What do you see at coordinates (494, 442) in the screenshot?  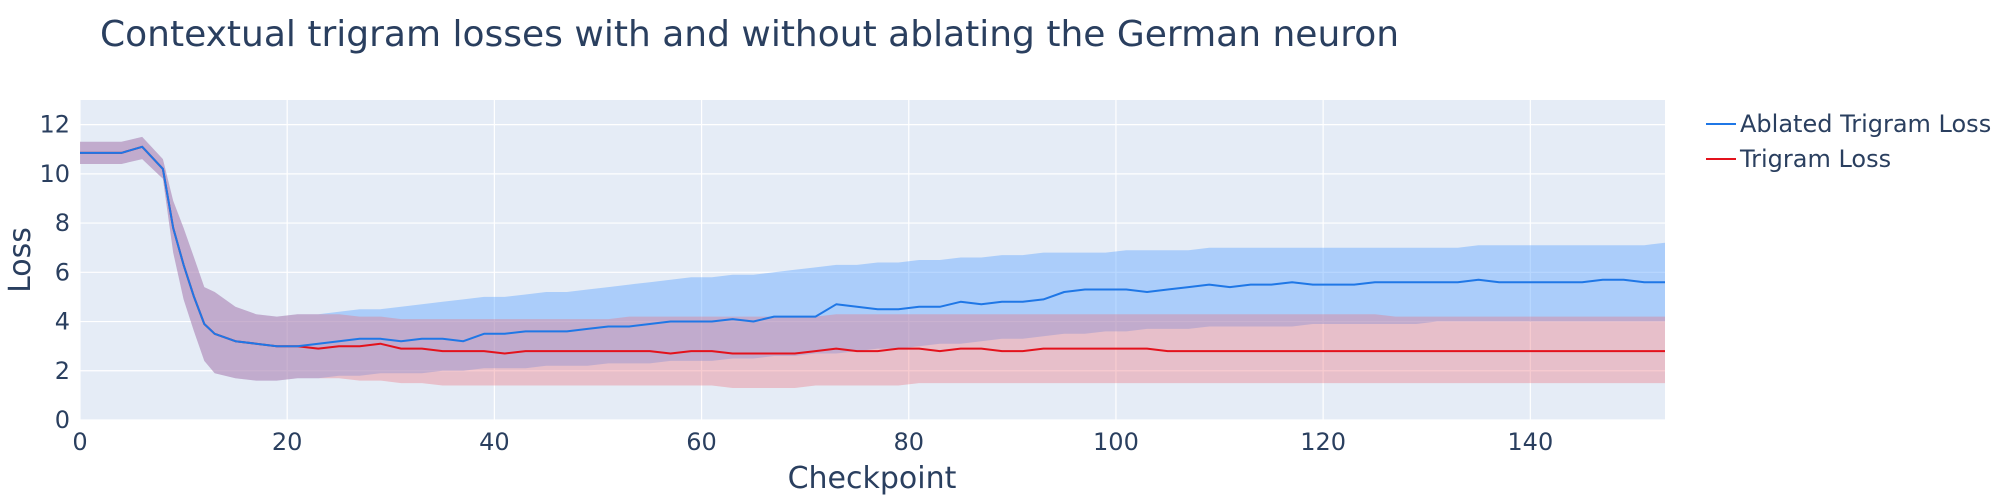 I see `x-tick-label: 40` at bounding box center [494, 442].